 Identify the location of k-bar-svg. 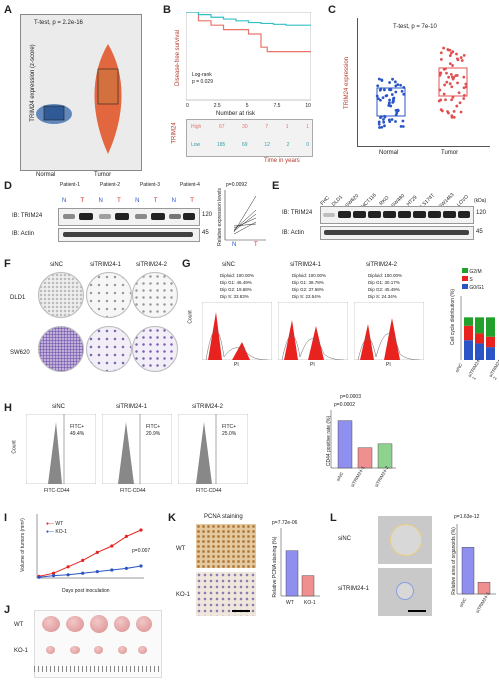
(300, 562).